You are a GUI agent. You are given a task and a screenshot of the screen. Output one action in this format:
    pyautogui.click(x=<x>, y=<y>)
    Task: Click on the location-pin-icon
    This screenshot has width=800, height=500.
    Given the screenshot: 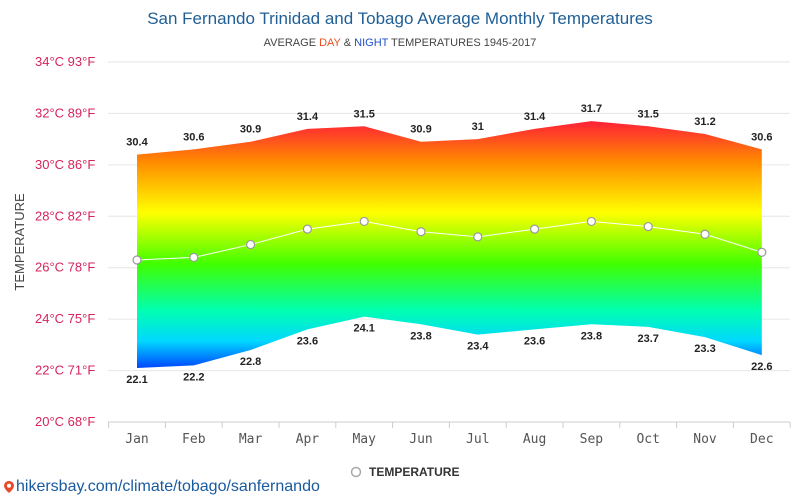 What is the action you would take?
    pyautogui.click(x=9, y=487)
    